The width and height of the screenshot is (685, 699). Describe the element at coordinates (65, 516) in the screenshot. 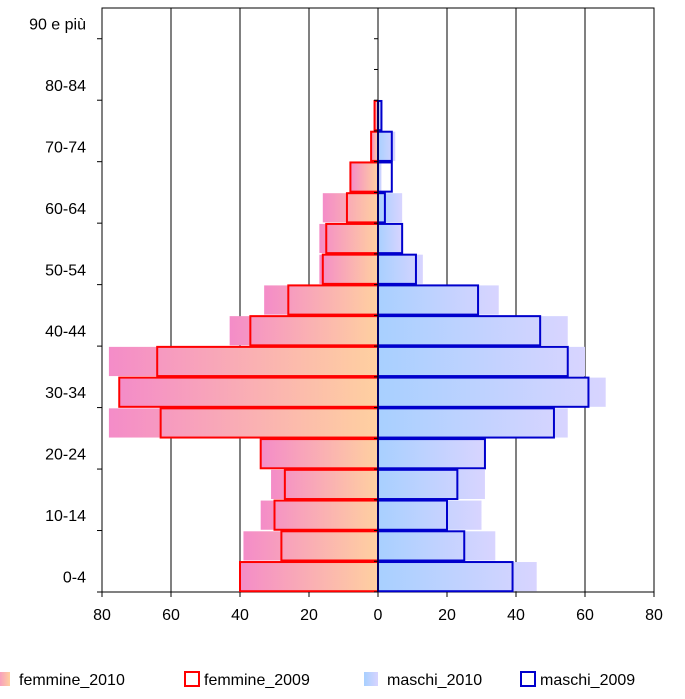

I see `y-tick-label: 10-14` at that location.